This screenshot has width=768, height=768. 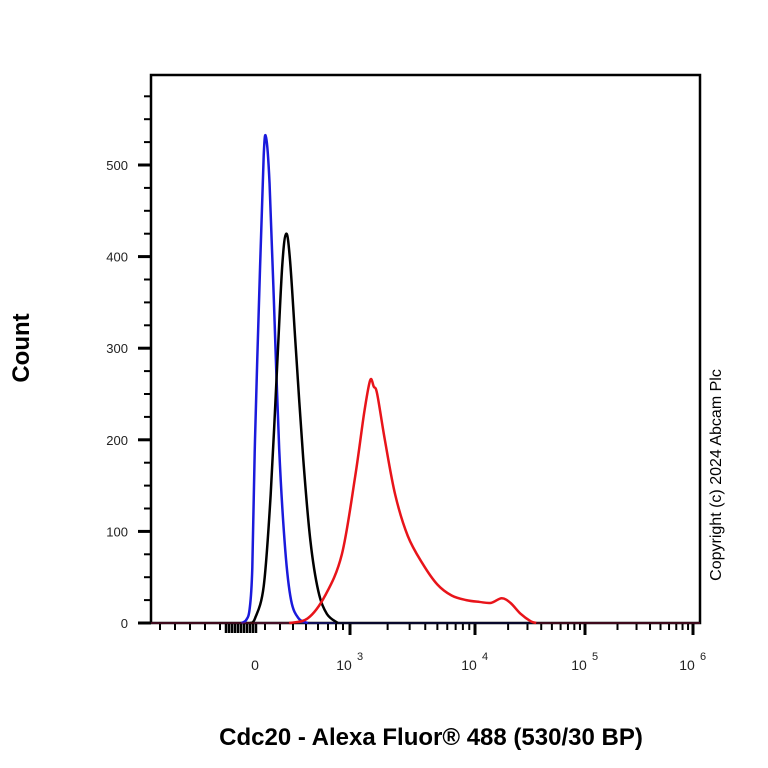 What do you see at coordinates (117, 165) in the screenshot?
I see `y-tick-label: 500` at bounding box center [117, 165].